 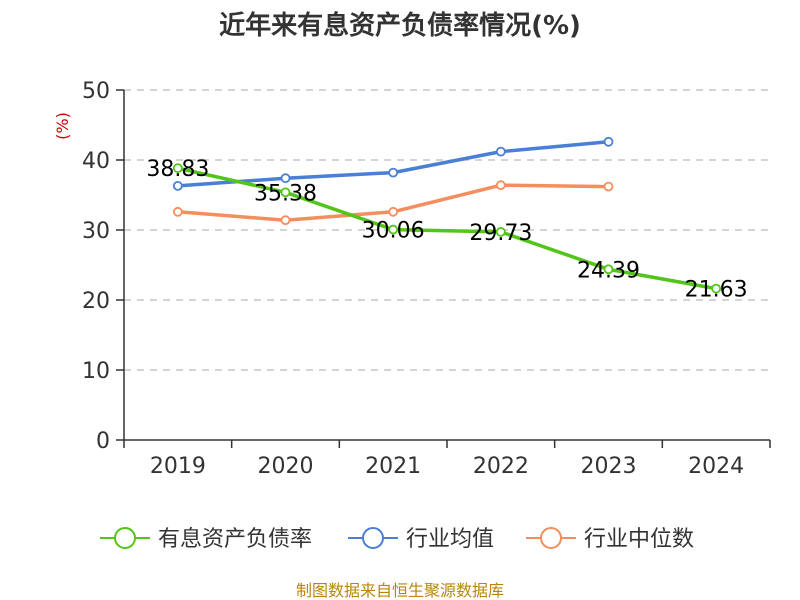 I want to click on x-tick-label: 2024, so click(x=716, y=466).